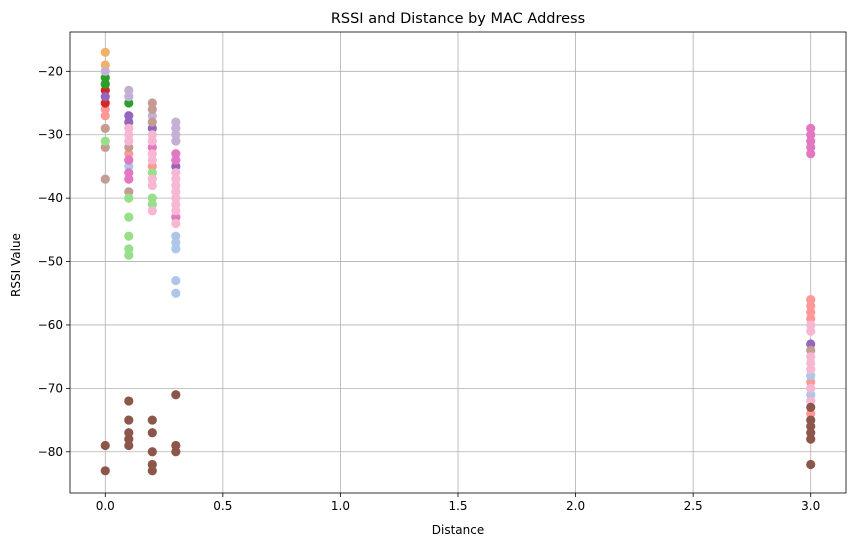  I want to click on y-tick-label: −40, so click(50, 198).